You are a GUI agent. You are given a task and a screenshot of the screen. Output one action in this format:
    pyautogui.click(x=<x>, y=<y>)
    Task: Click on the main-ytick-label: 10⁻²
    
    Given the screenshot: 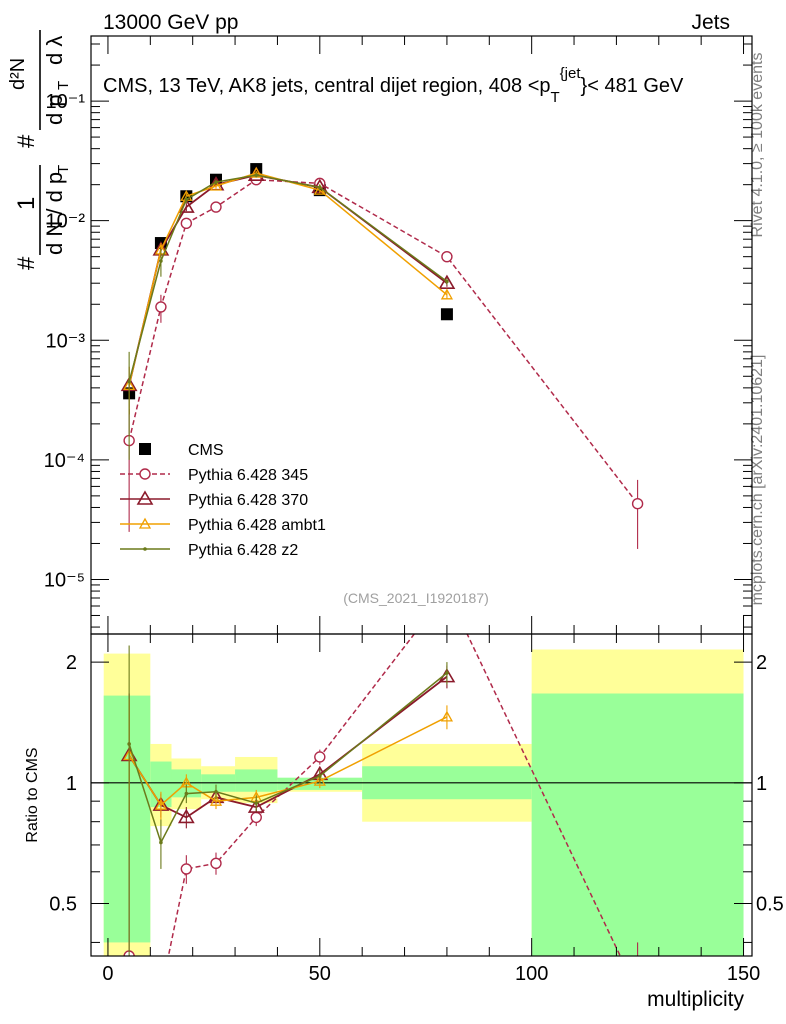 What is the action you would take?
    pyautogui.click(x=66, y=222)
    